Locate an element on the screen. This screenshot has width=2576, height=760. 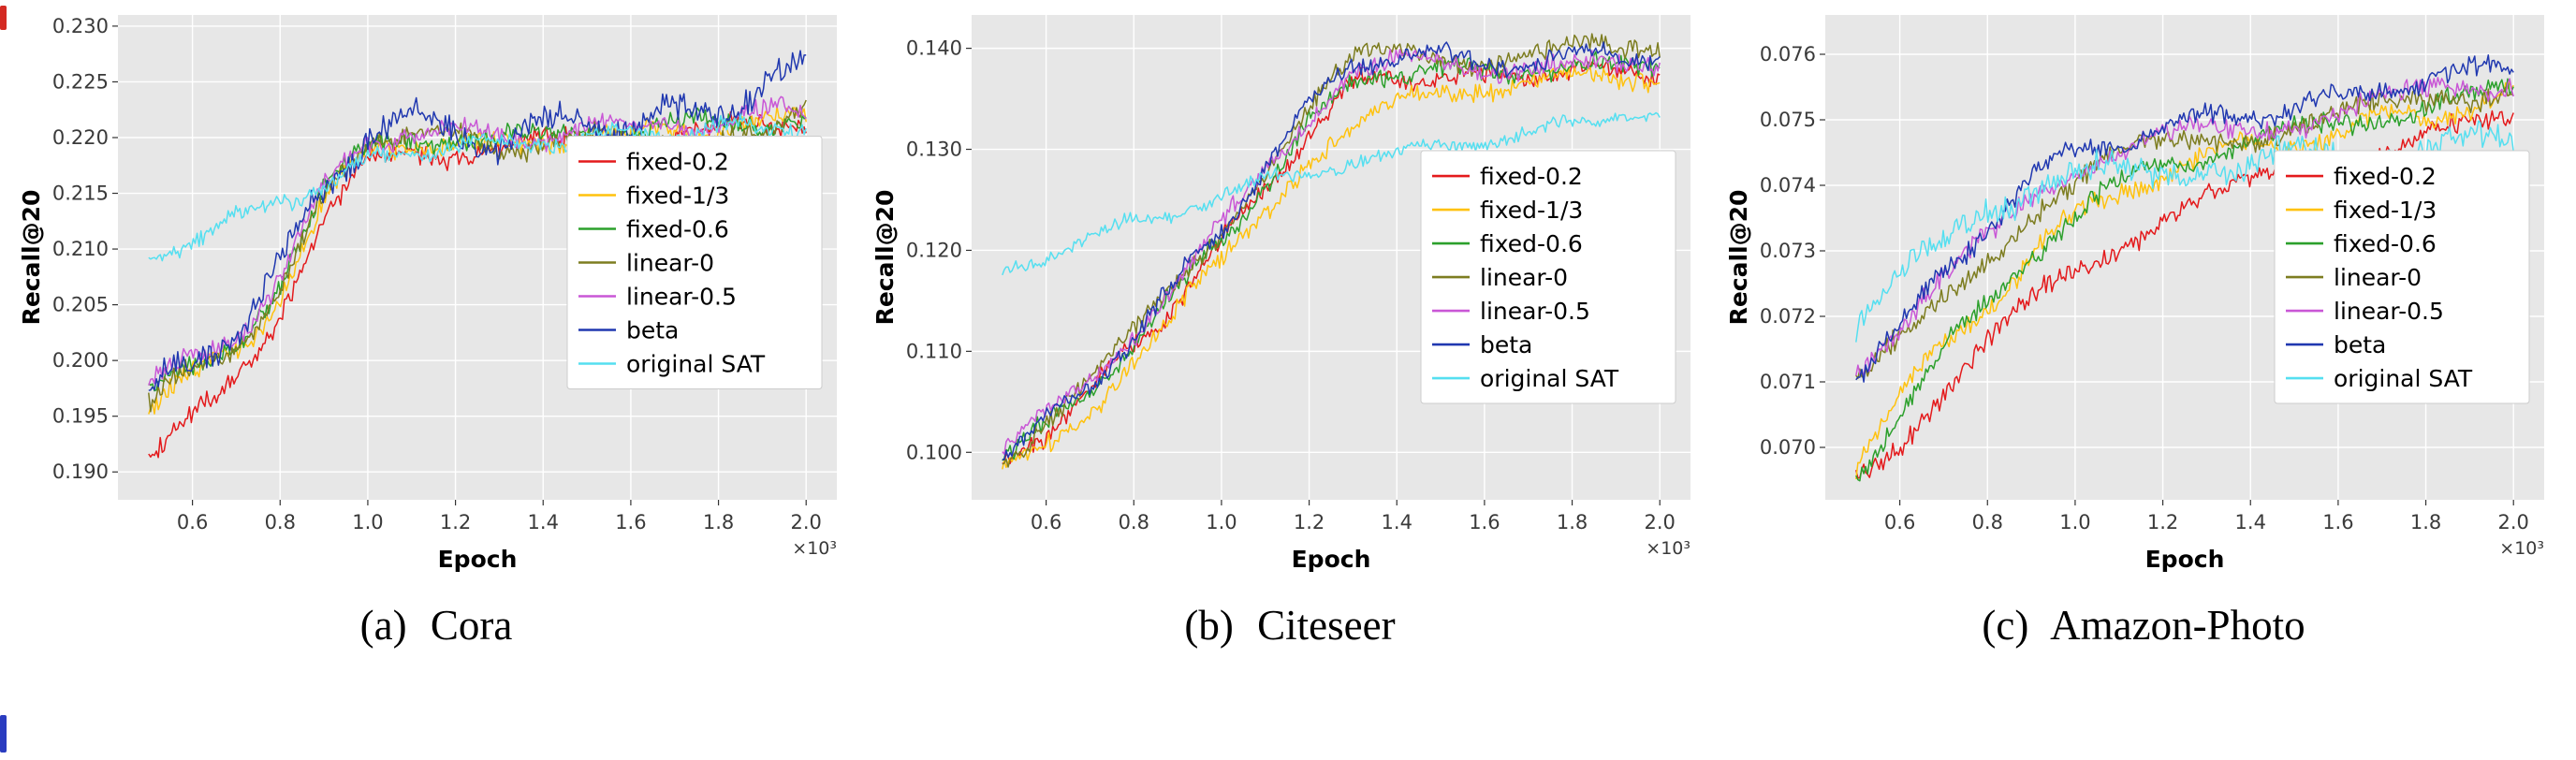
crop-artifact-red is located at coordinates (3, 18).